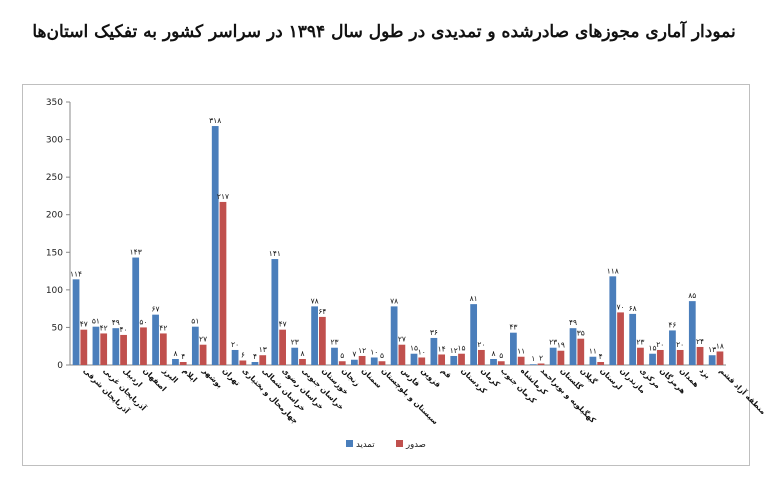 This screenshot has height=497, width=768. Describe the element at coordinates (374, 351) in the screenshot. I see `data-label-tamdid: ۱۰` at that location.